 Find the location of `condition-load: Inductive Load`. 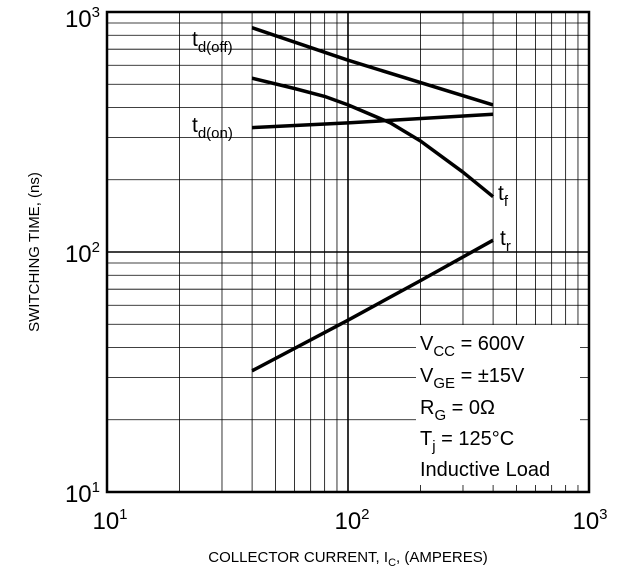

condition-load: Inductive Load is located at coordinates (485, 470).